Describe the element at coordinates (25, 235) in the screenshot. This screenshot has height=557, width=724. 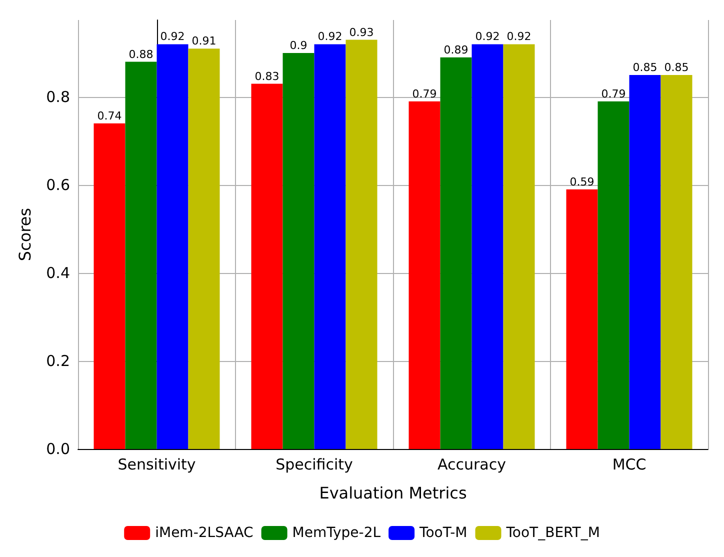
I see `y-axis-title: Scores` at that location.